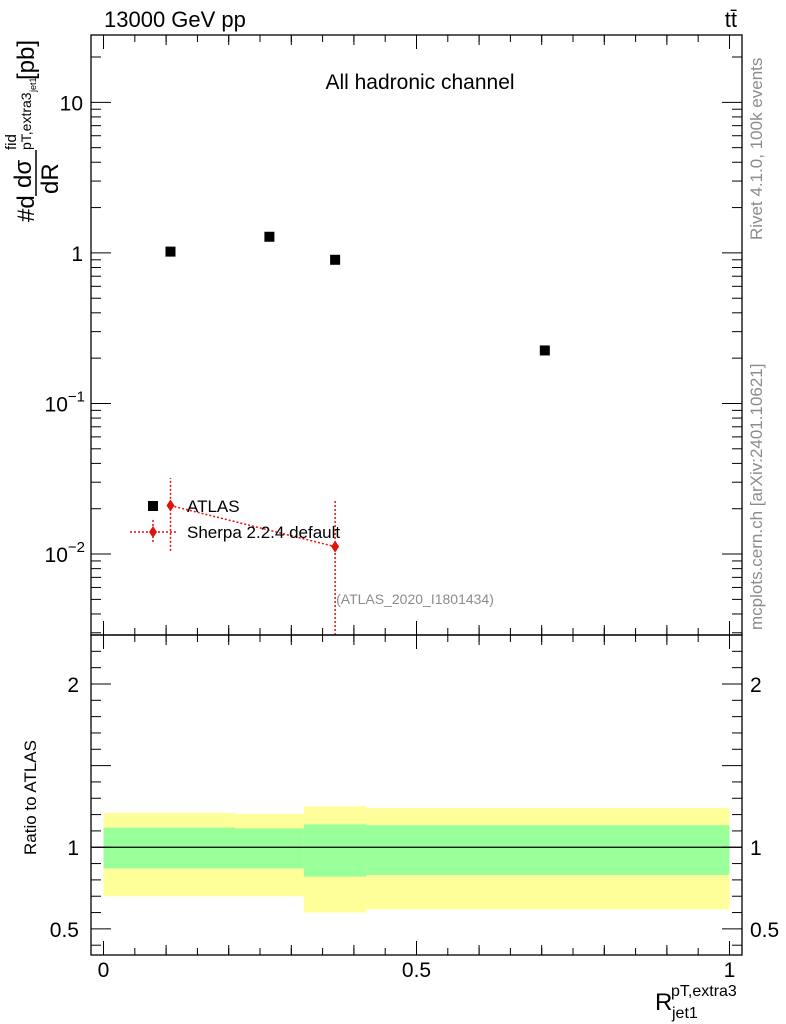  What do you see at coordinates (416, 970) in the screenshot?
I see `x-tick-label: 0.5` at bounding box center [416, 970].